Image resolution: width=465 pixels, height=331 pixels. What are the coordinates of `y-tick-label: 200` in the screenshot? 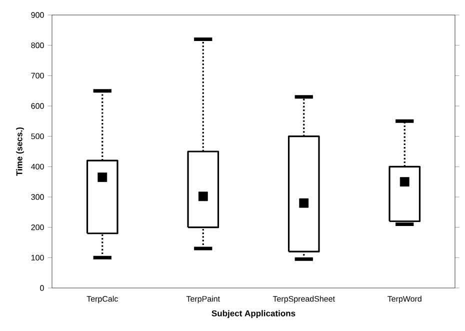 It's located at (37, 227).